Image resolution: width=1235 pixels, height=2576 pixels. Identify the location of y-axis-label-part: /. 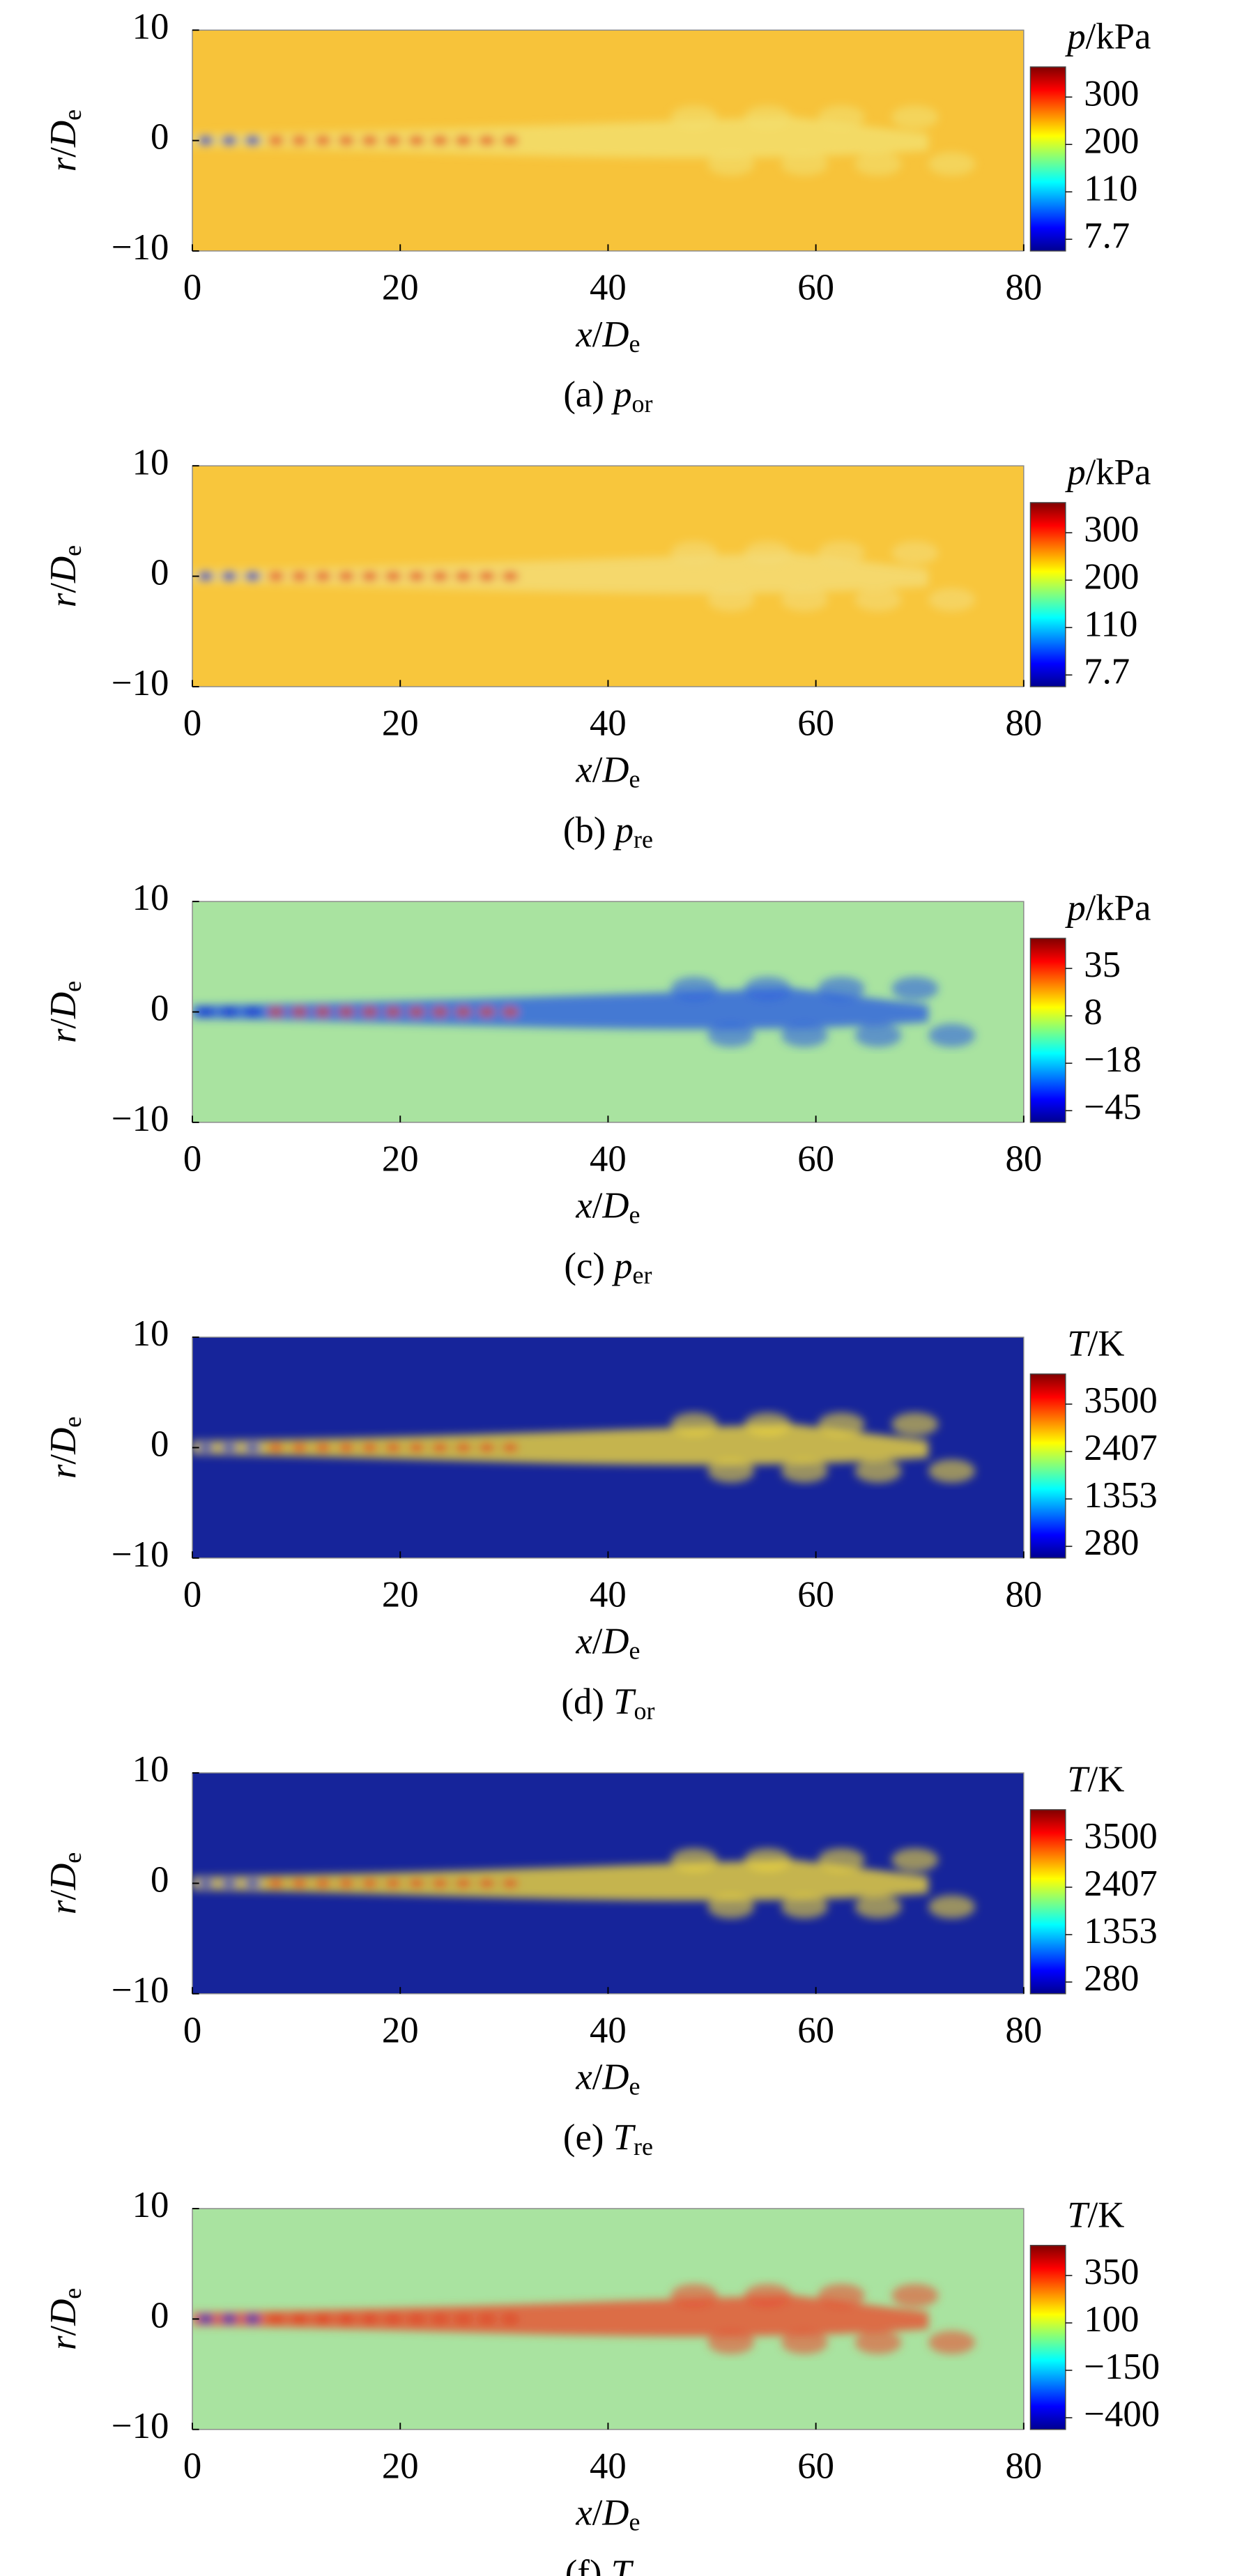
(63, 152).